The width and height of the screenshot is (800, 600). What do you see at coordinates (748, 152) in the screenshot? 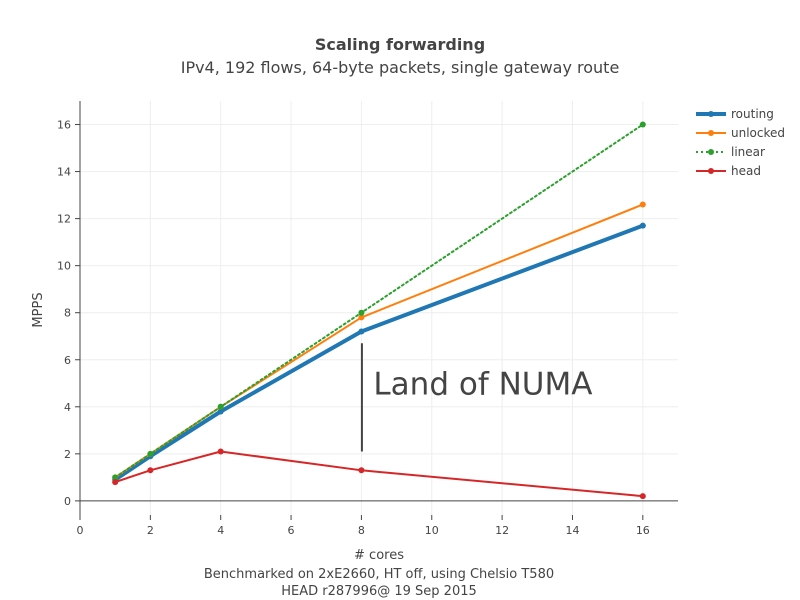
I see `legend-label-linear: linear` at bounding box center [748, 152].